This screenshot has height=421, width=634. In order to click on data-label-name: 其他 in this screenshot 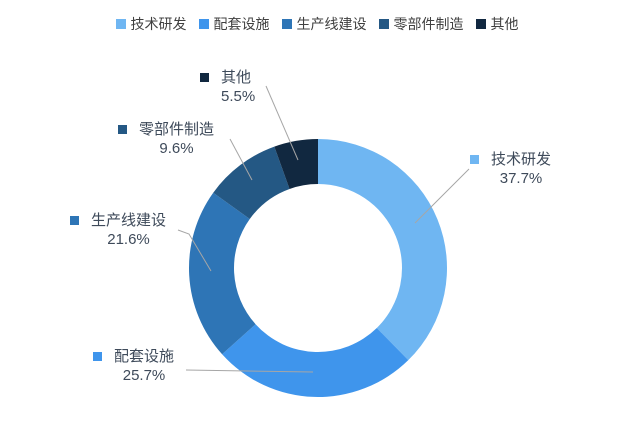, I will do `click(236, 77)`.